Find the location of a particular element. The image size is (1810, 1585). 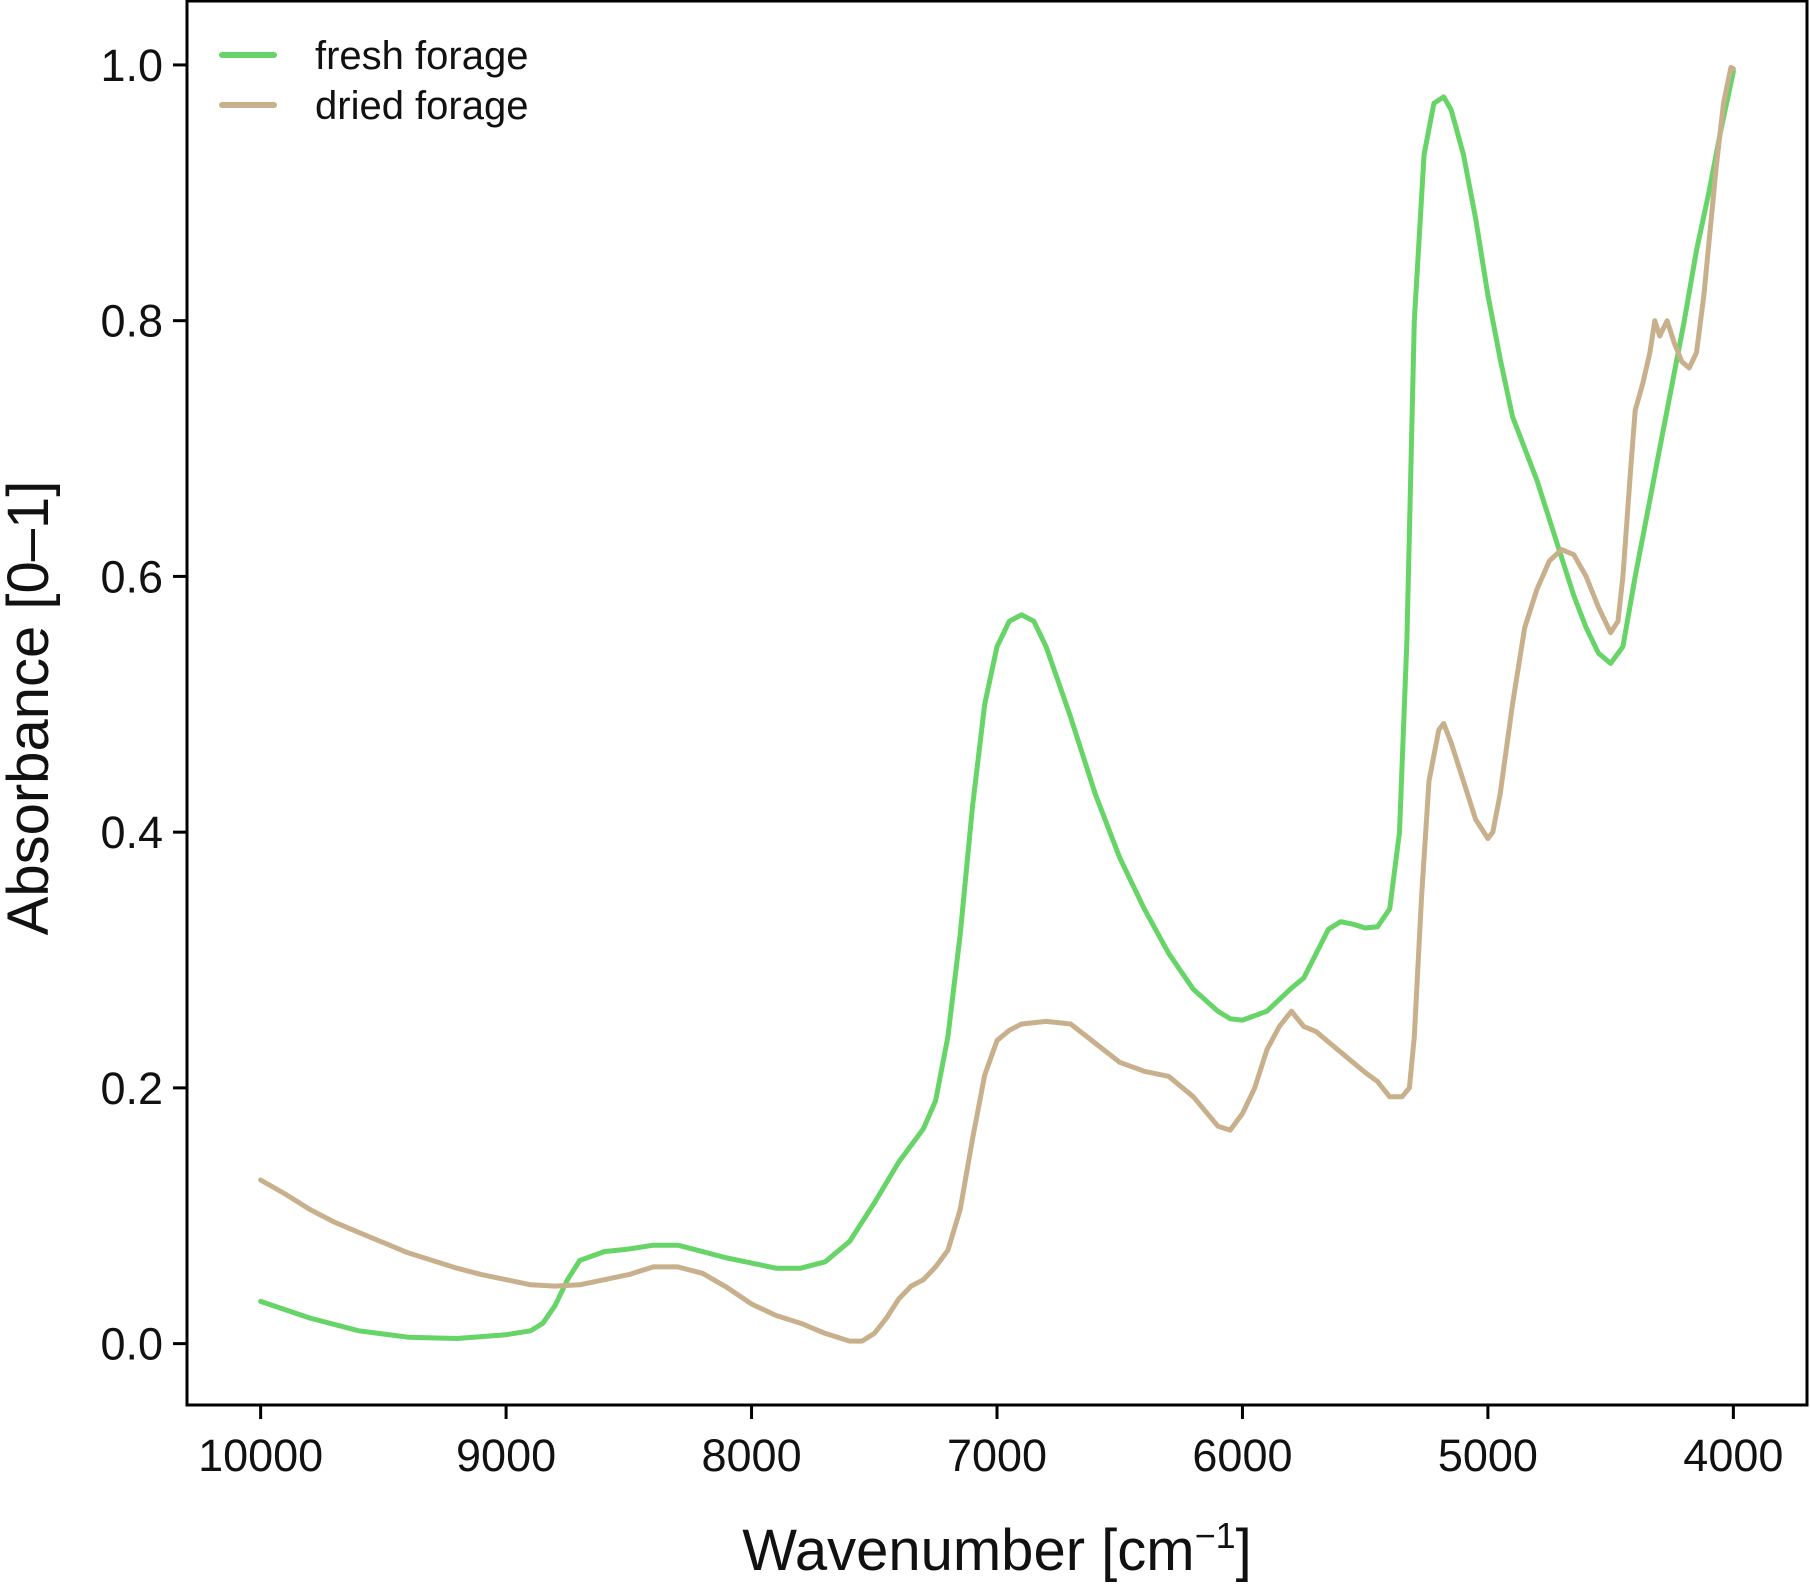

x-tick-label: 4000 is located at coordinates (1733, 1455).